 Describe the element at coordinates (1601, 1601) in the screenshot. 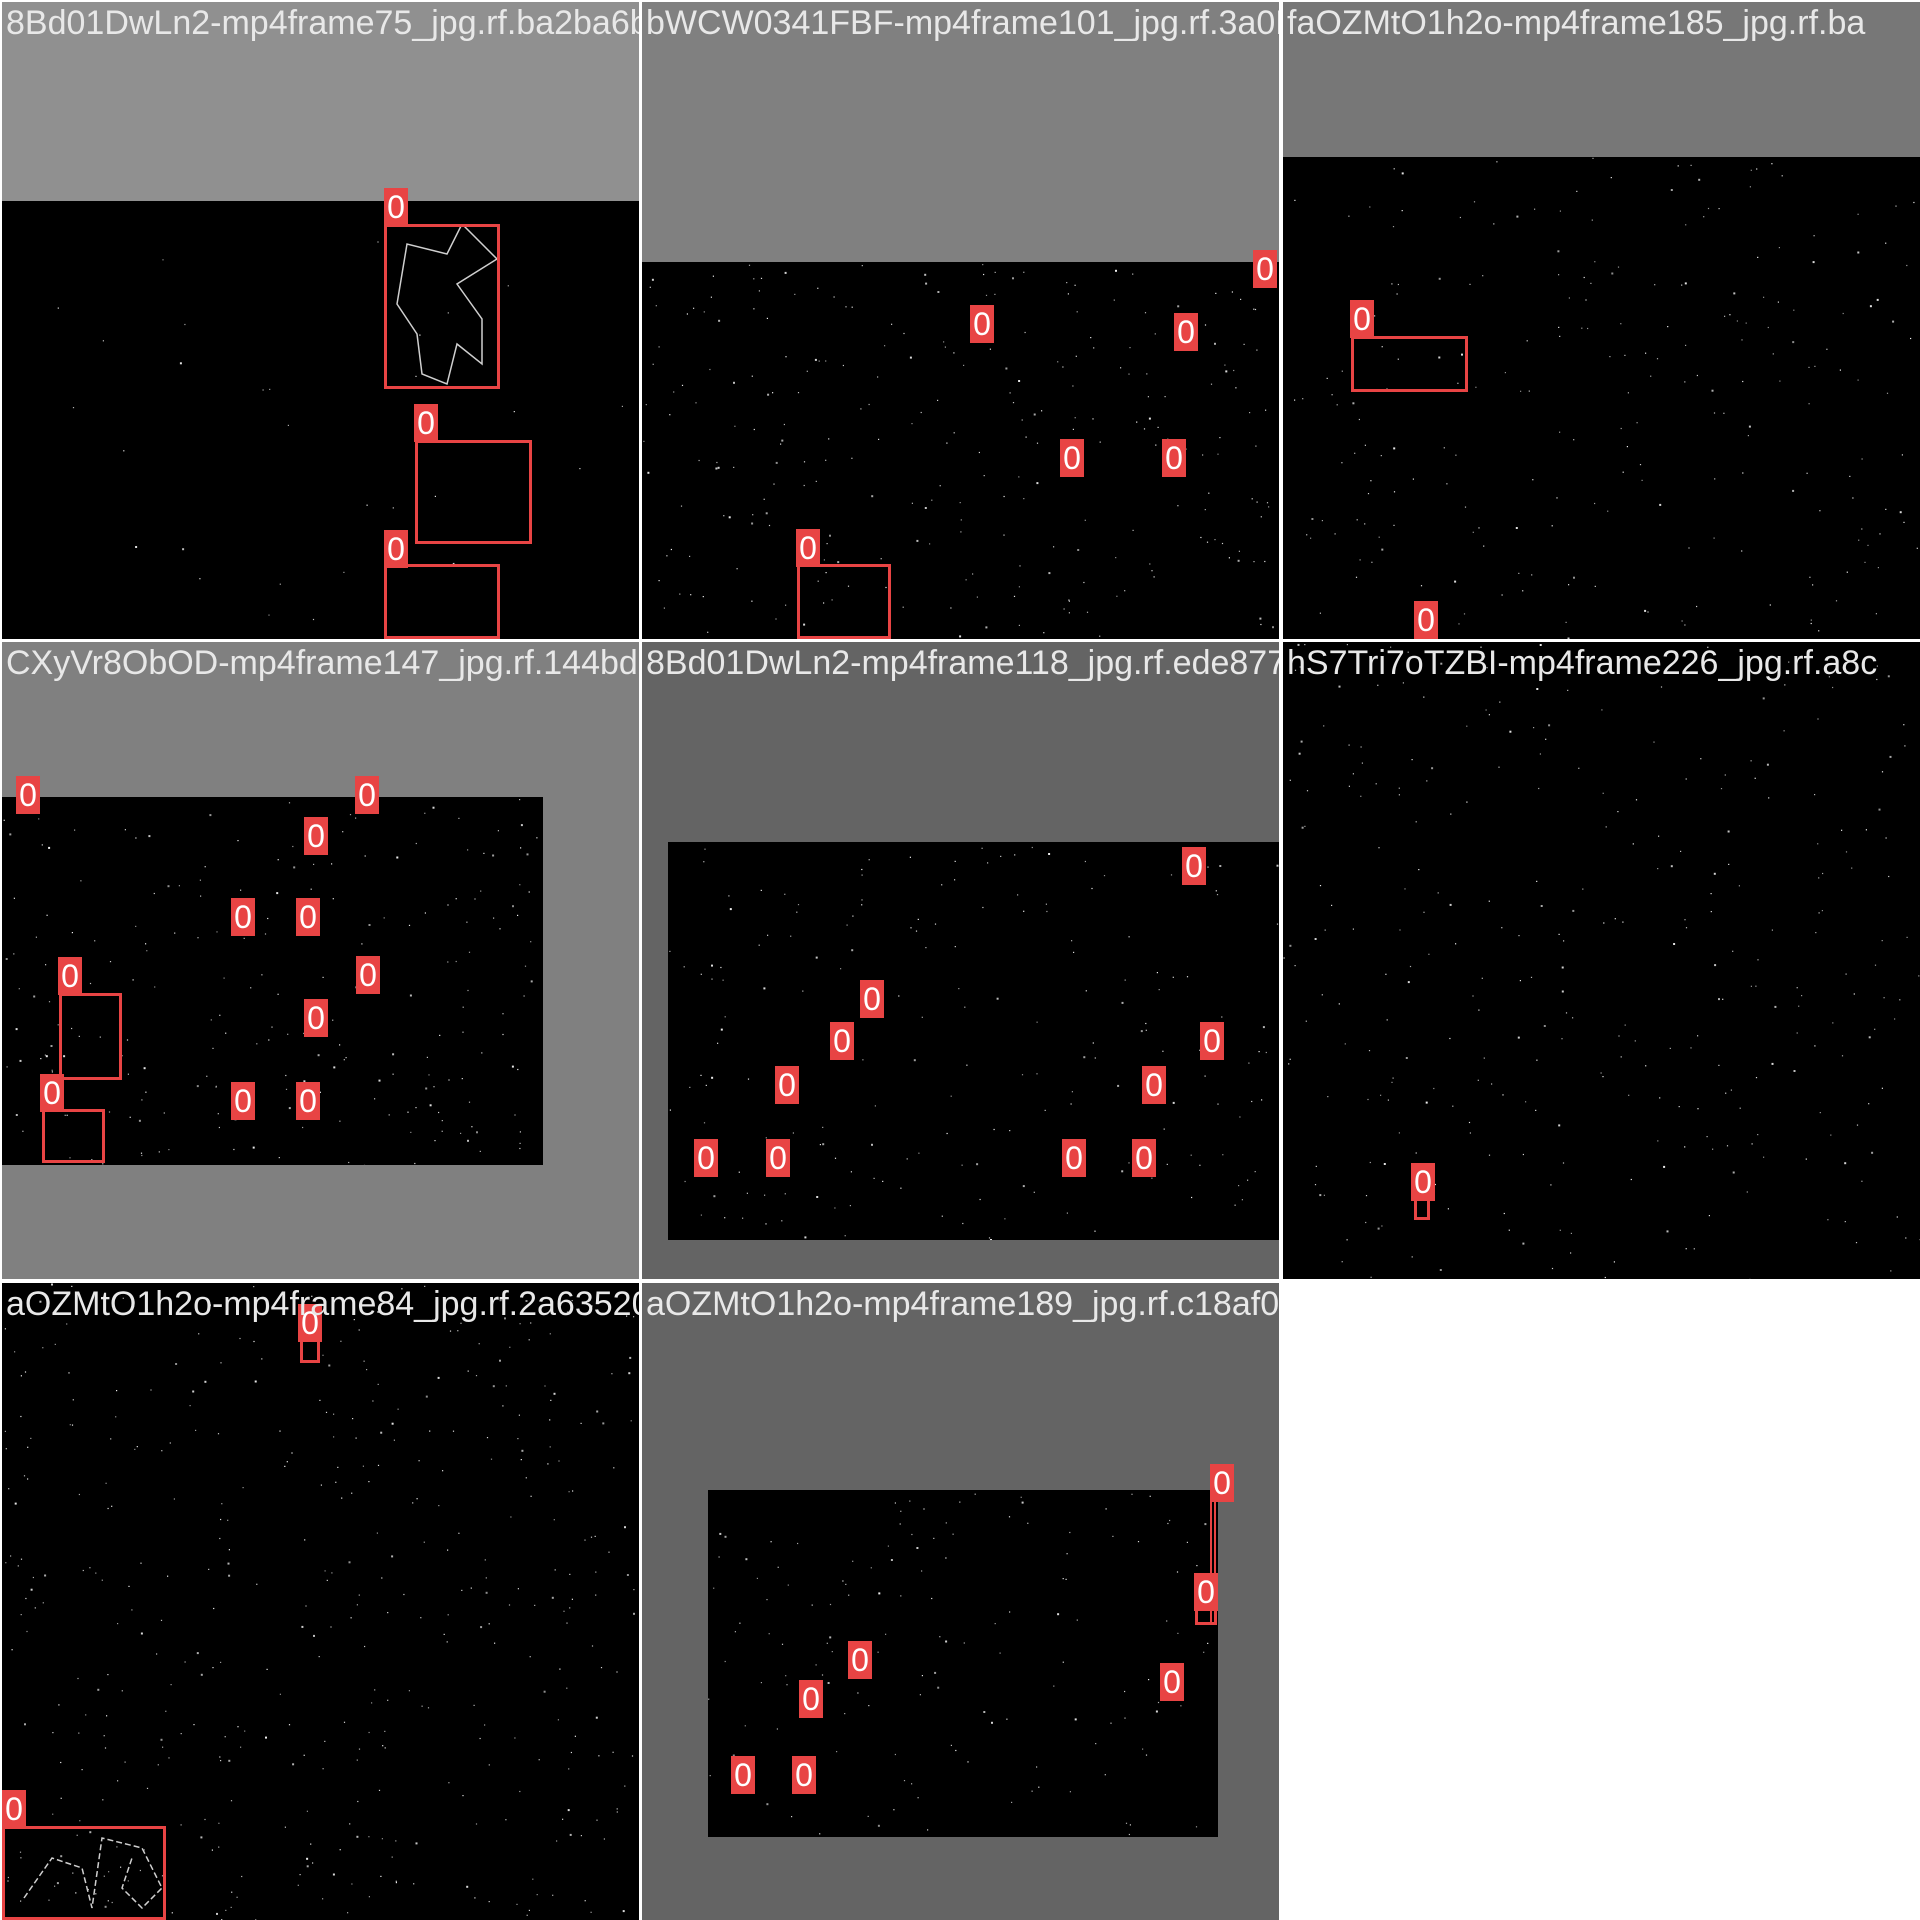

I see `empty-slot` at that location.